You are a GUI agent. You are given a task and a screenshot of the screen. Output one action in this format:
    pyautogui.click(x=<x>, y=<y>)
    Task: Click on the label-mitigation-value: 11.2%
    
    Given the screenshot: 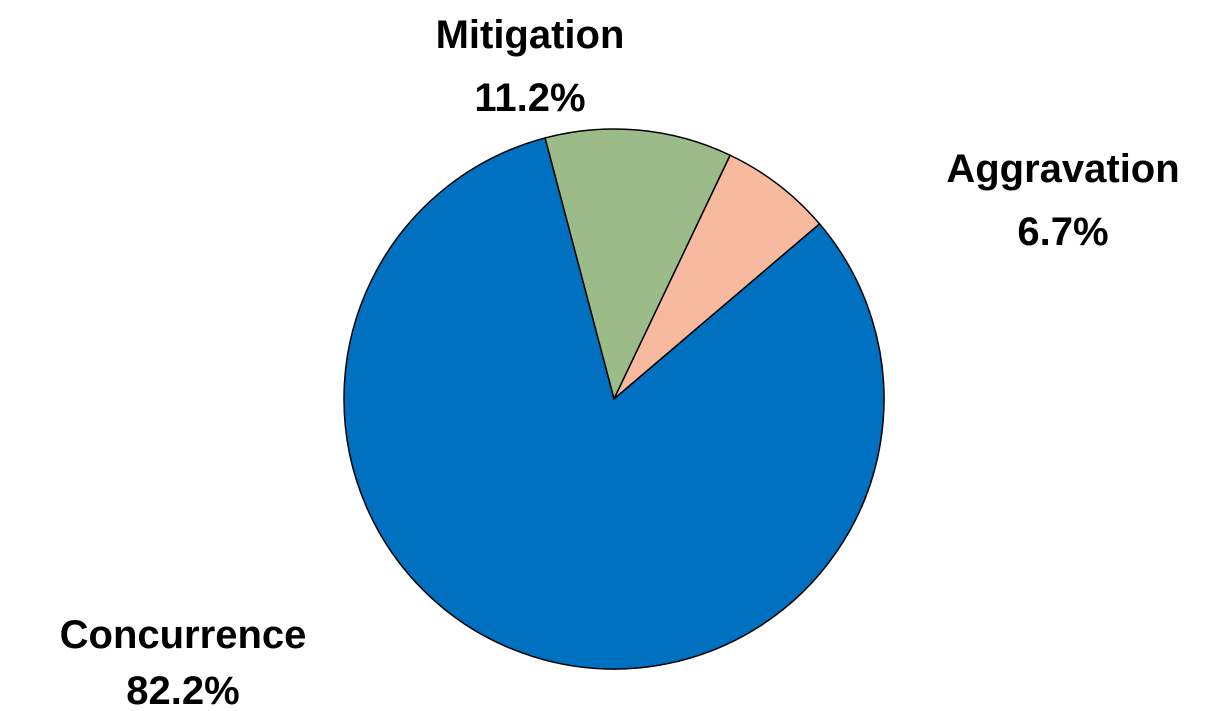 What is the action you would take?
    pyautogui.click(x=529, y=98)
    